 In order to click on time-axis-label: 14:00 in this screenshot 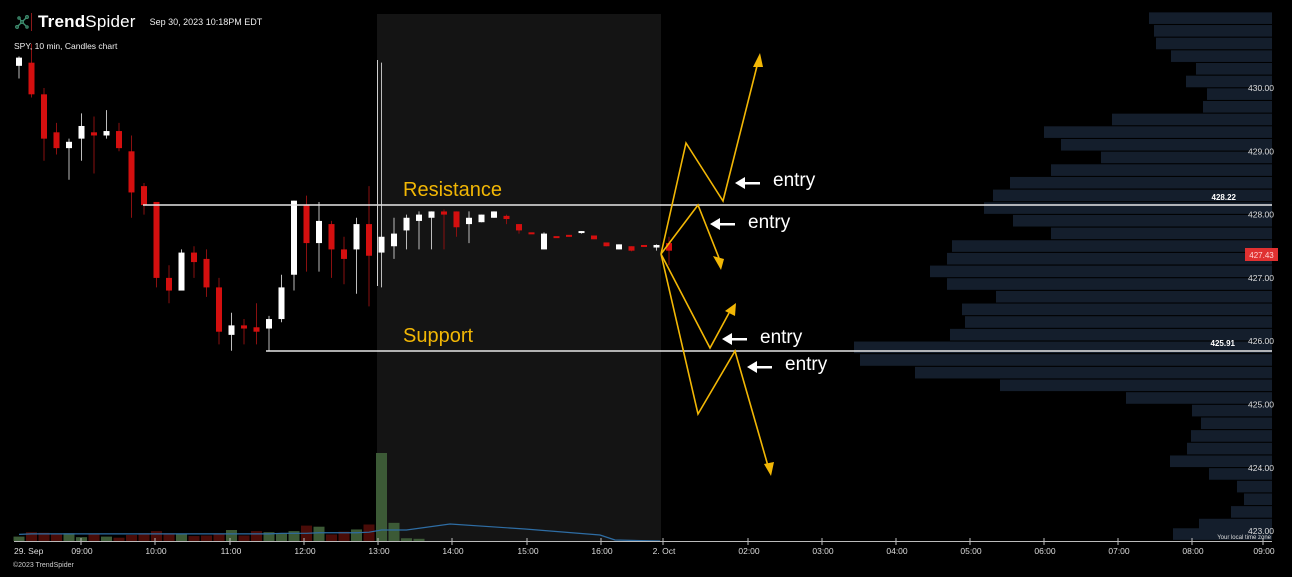, I will do `click(453, 551)`.